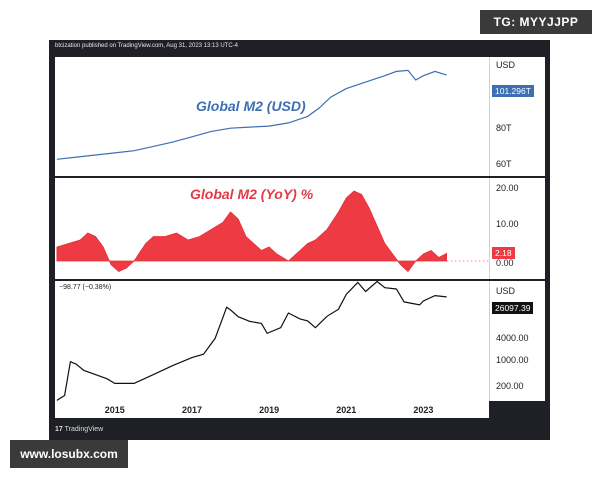 The width and height of the screenshot is (600, 480). I want to click on x-tick-2023: 2023, so click(423, 410).